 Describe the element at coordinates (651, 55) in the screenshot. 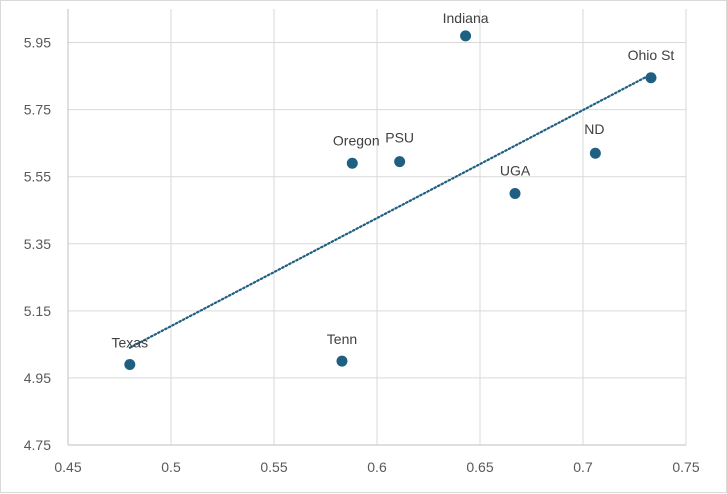

I see `data-label: Ohio St` at that location.